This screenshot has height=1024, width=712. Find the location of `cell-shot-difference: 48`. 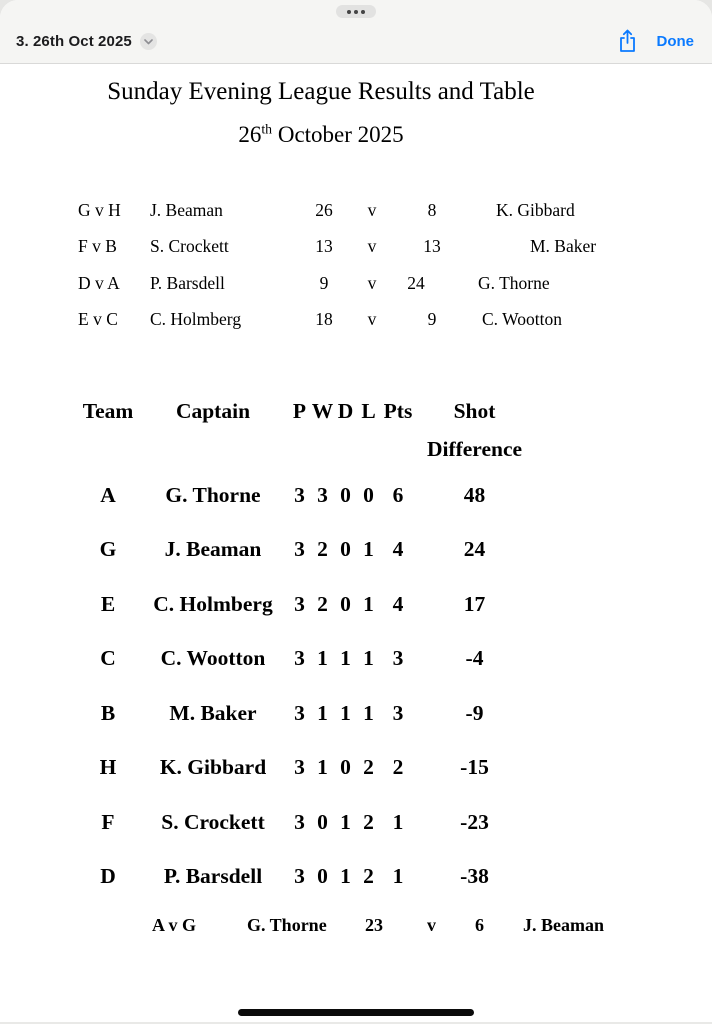

cell-shot-difference: 48 is located at coordinates (474, 494).